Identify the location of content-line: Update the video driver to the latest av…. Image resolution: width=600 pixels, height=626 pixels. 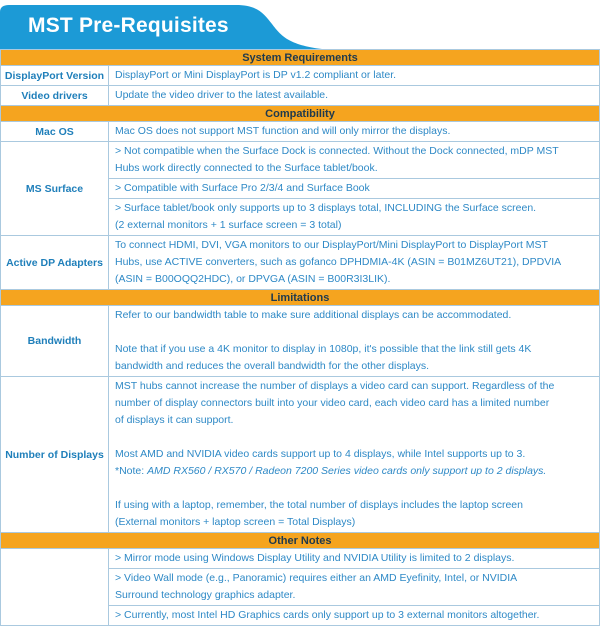
(222, 95).